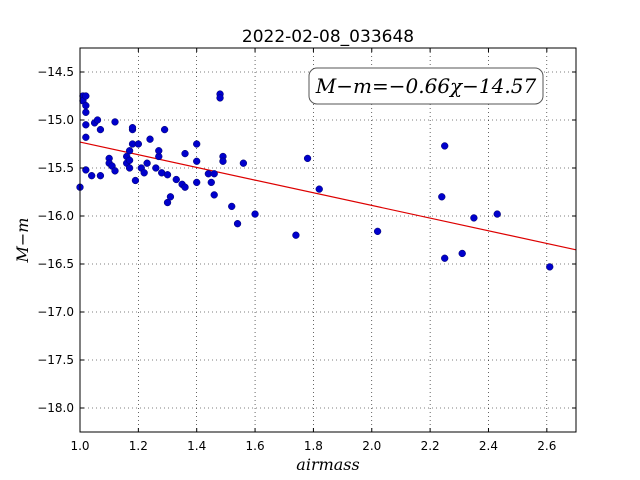 The height and width of the screenshot is (480, 640). Describe the element at coordinates (55, 216) in the screenshot. I see `y-tick-label: −16.0` at that location.